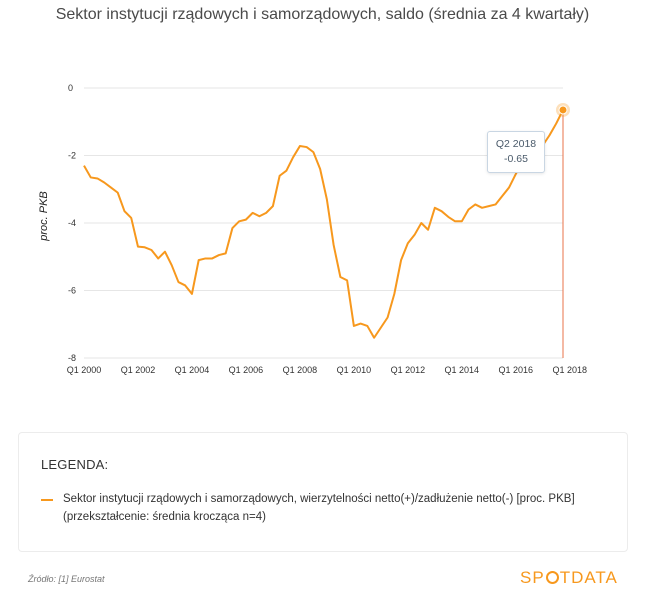  I want to click on y-tick-labels: 0 -2 -4 -6 -8, so click(72, 223).